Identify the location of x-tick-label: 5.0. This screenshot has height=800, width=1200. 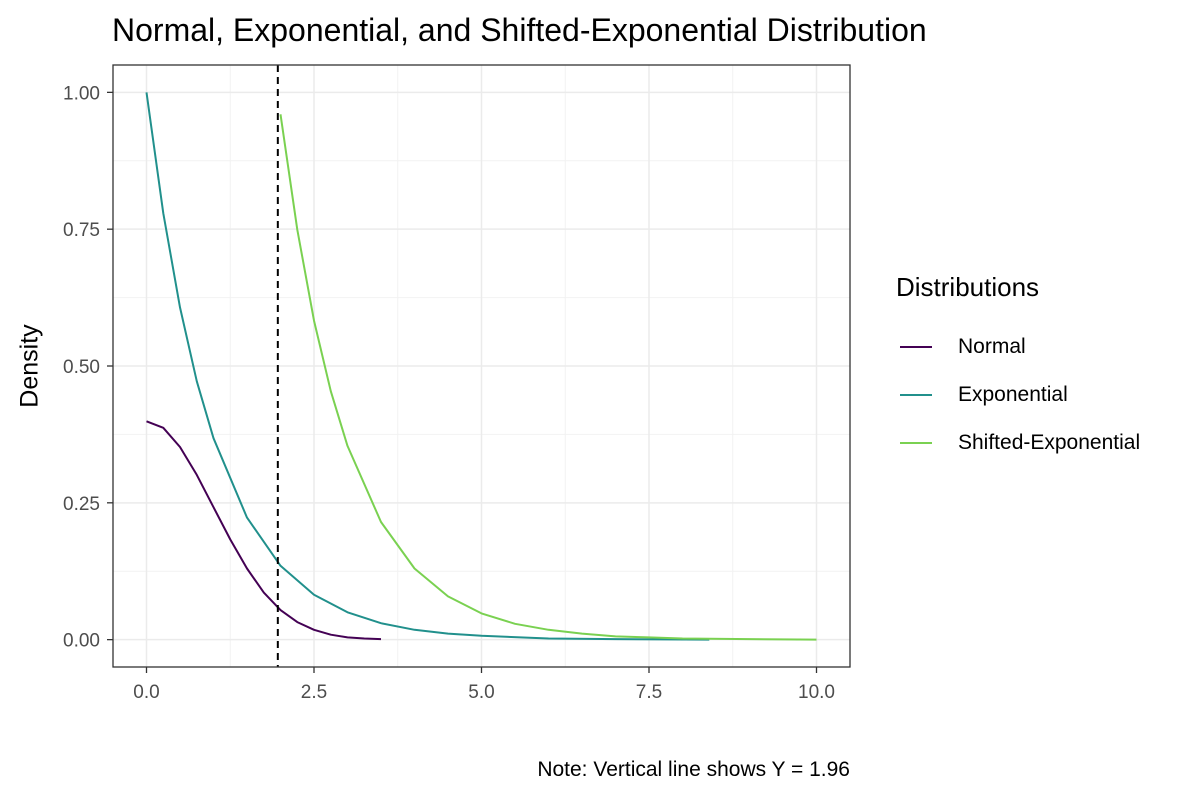
(481, 692).